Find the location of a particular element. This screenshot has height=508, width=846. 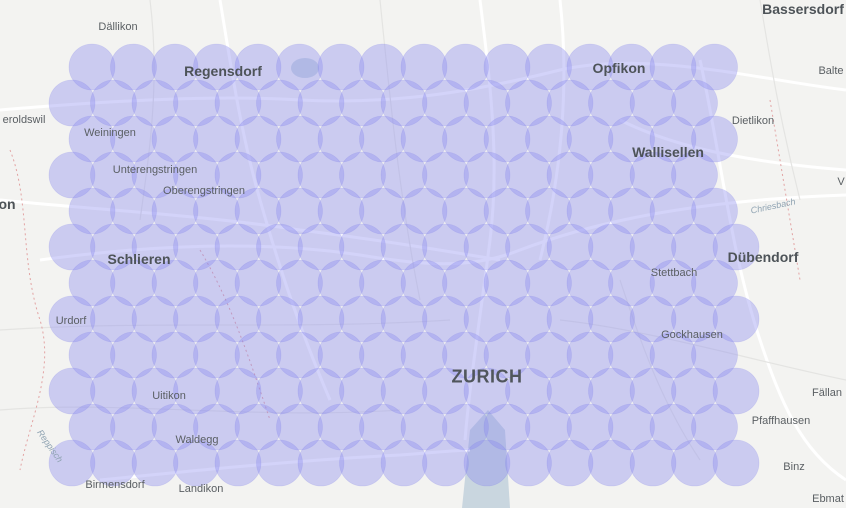

label-regensdorf: Regensdorf is located at coordinates (223, 71).